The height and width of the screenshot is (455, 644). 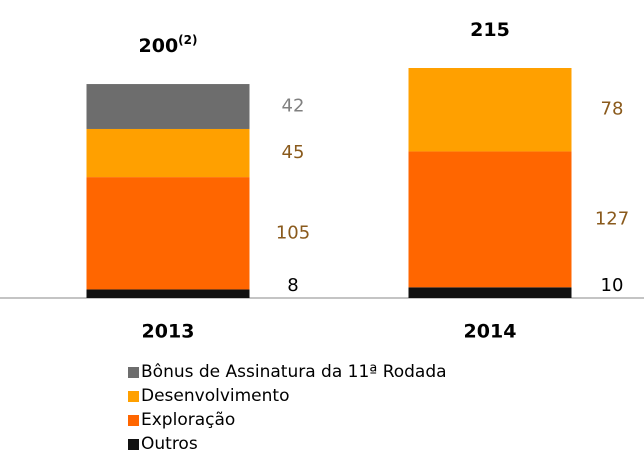 I want to click on legend-label: Desenvolvimento, so click(x=215, y=396).